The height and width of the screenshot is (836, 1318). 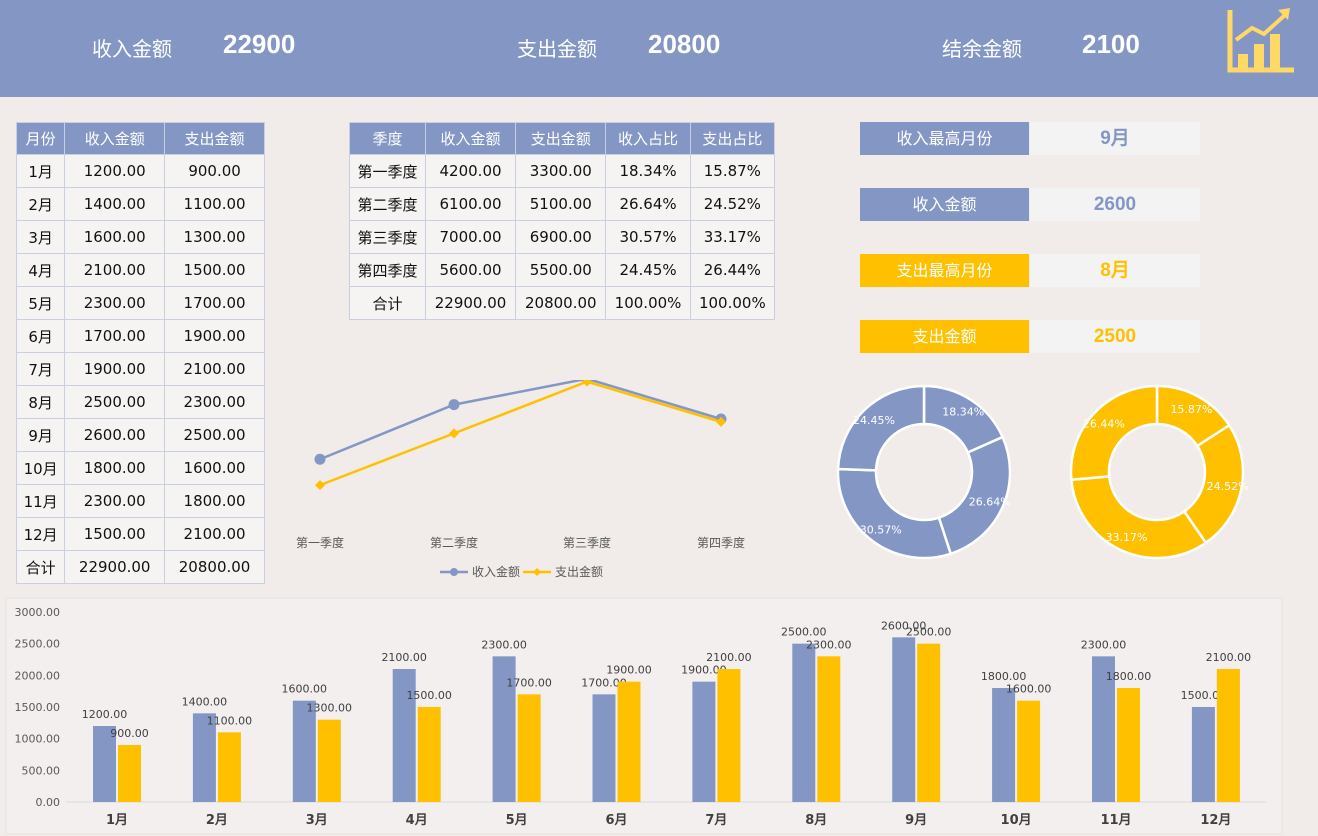 What do you see at coordinates (117, 820) in the screenshot?
I see `bar-x-tick-label: 1月` at bounding box center [117, 820].